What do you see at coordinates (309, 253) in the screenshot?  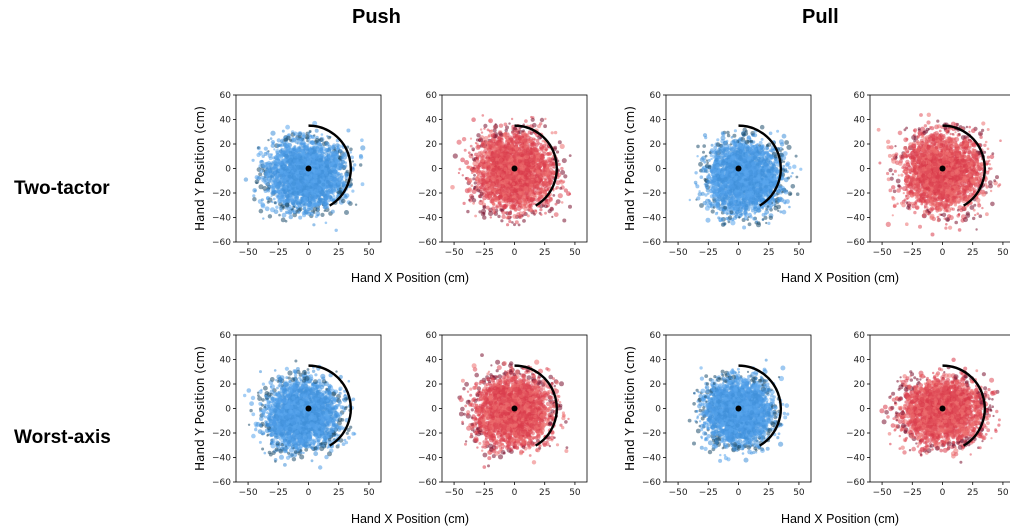 I see `x-tick-label: 0` at bounding box center [309, 253].